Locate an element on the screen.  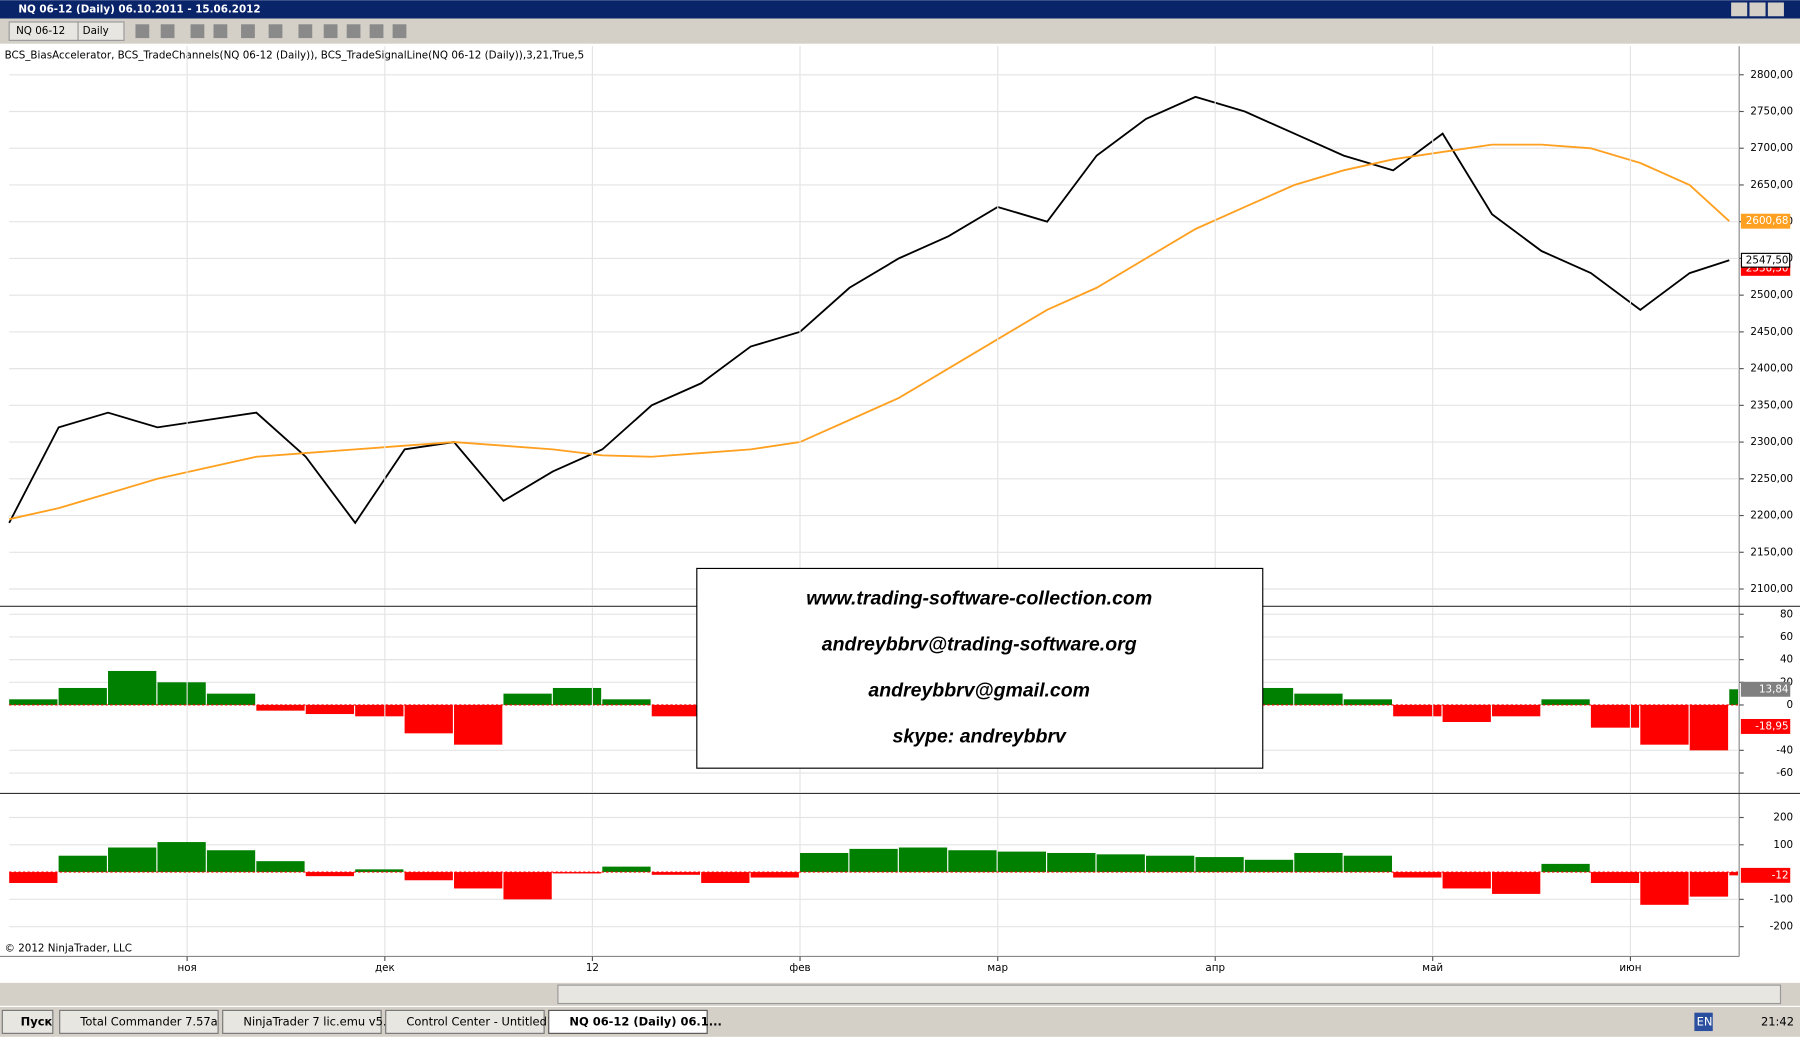
start-label: Пуск is located at coordinates (37, 1021).